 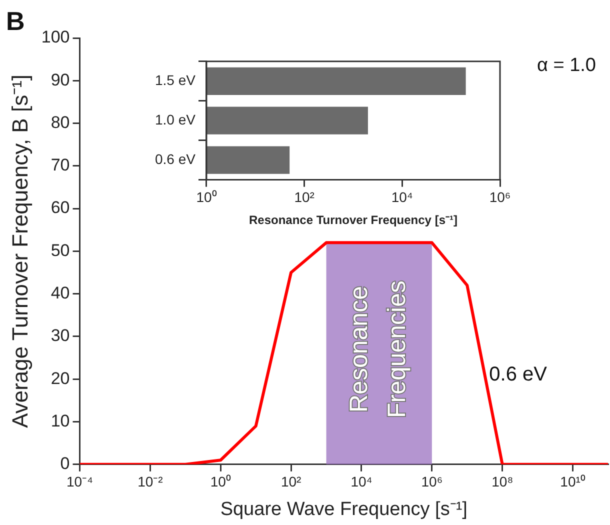 I want to click on y-tick-label: 30, so click(x=60, y=336).